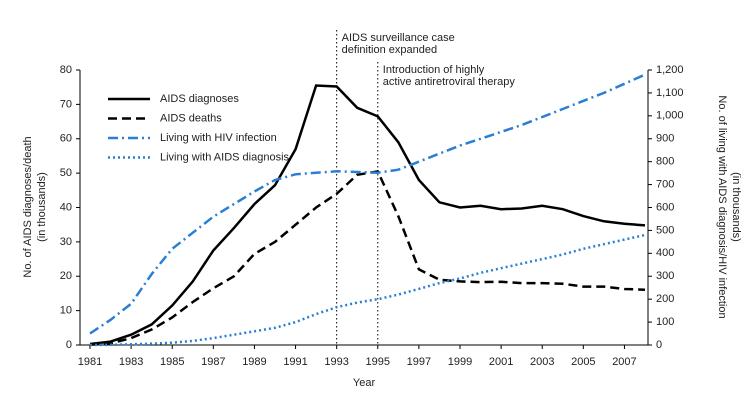  What do you see at coordinates (42, 207) in the screenshot?
I see `y-axis-title: (in thousands)` at bounding box center [42, 207].